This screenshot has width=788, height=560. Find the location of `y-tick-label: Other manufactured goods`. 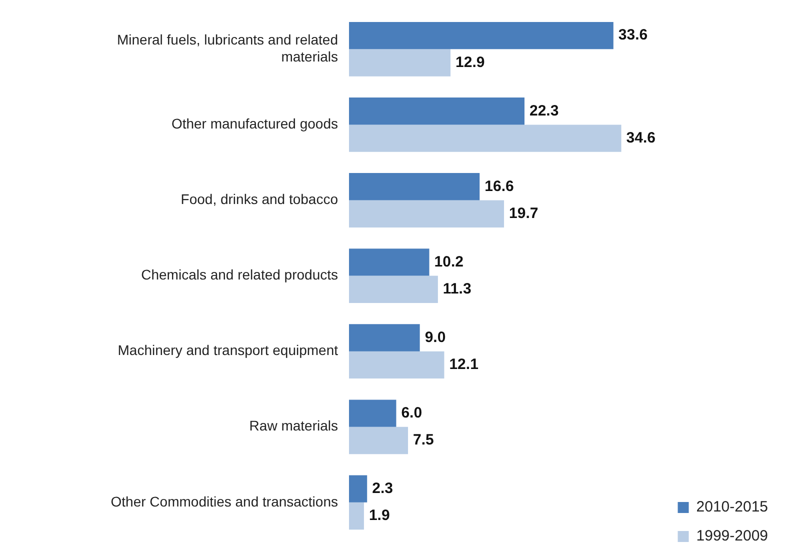

y-tick-label: Other manufactured goods is located at coordinates (254, 124).